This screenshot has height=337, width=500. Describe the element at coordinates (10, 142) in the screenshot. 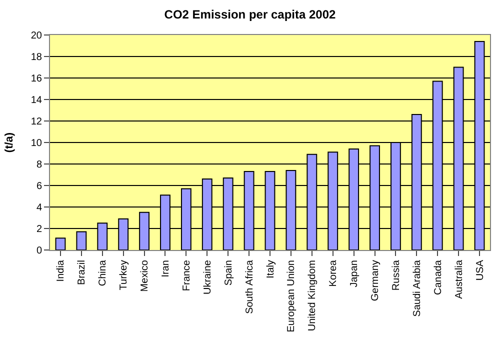

I see `y-axis-title: (t/a)` at that location.